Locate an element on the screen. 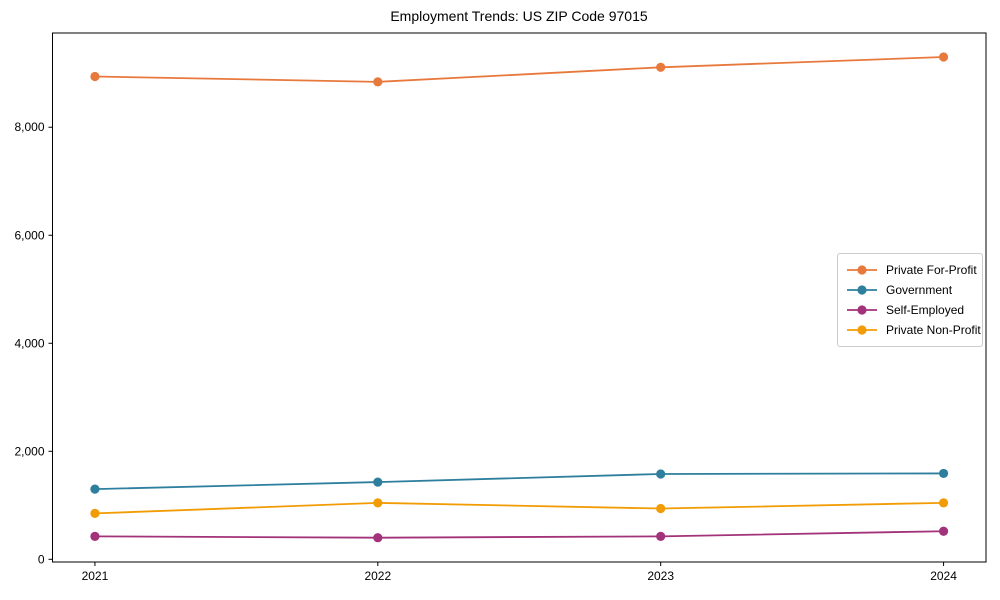 This screenshot has width=1000, height=600. x-tick-label: 2024 is located at coordinates (943, 576).